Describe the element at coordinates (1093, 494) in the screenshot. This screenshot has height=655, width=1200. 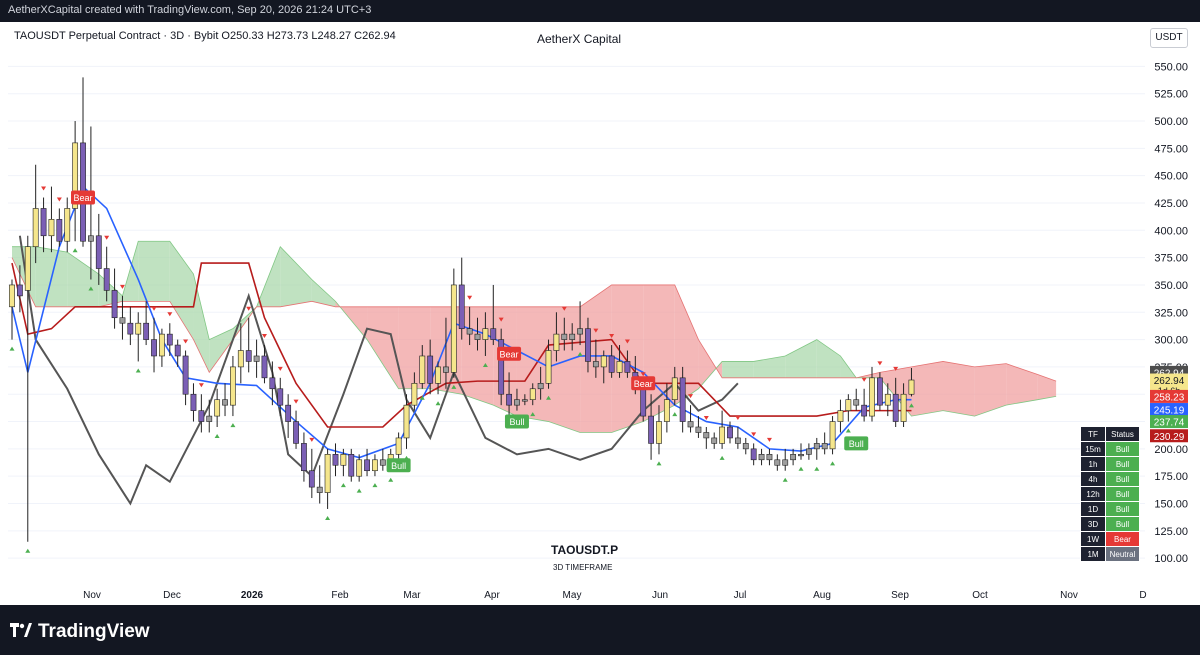
I see `tf-cell: 12h` at that location.